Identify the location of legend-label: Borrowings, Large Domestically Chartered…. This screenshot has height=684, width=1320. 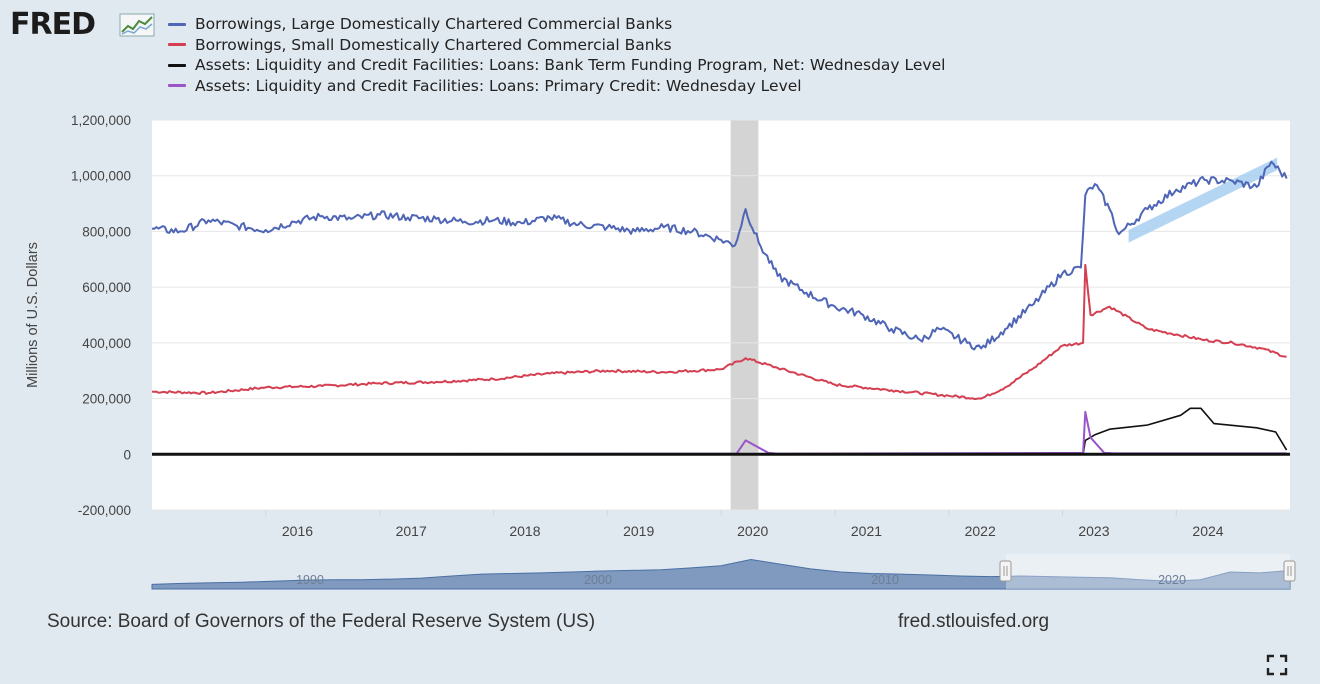
(434, 24).